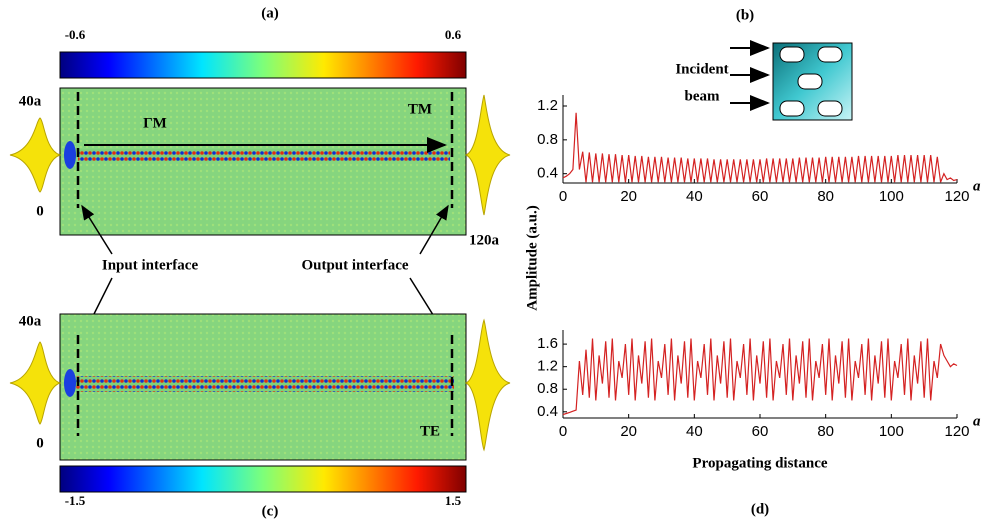  Describe the element at coordinates (155, 123) in the screenshot. I see `direction-label: ΓM` at that location.